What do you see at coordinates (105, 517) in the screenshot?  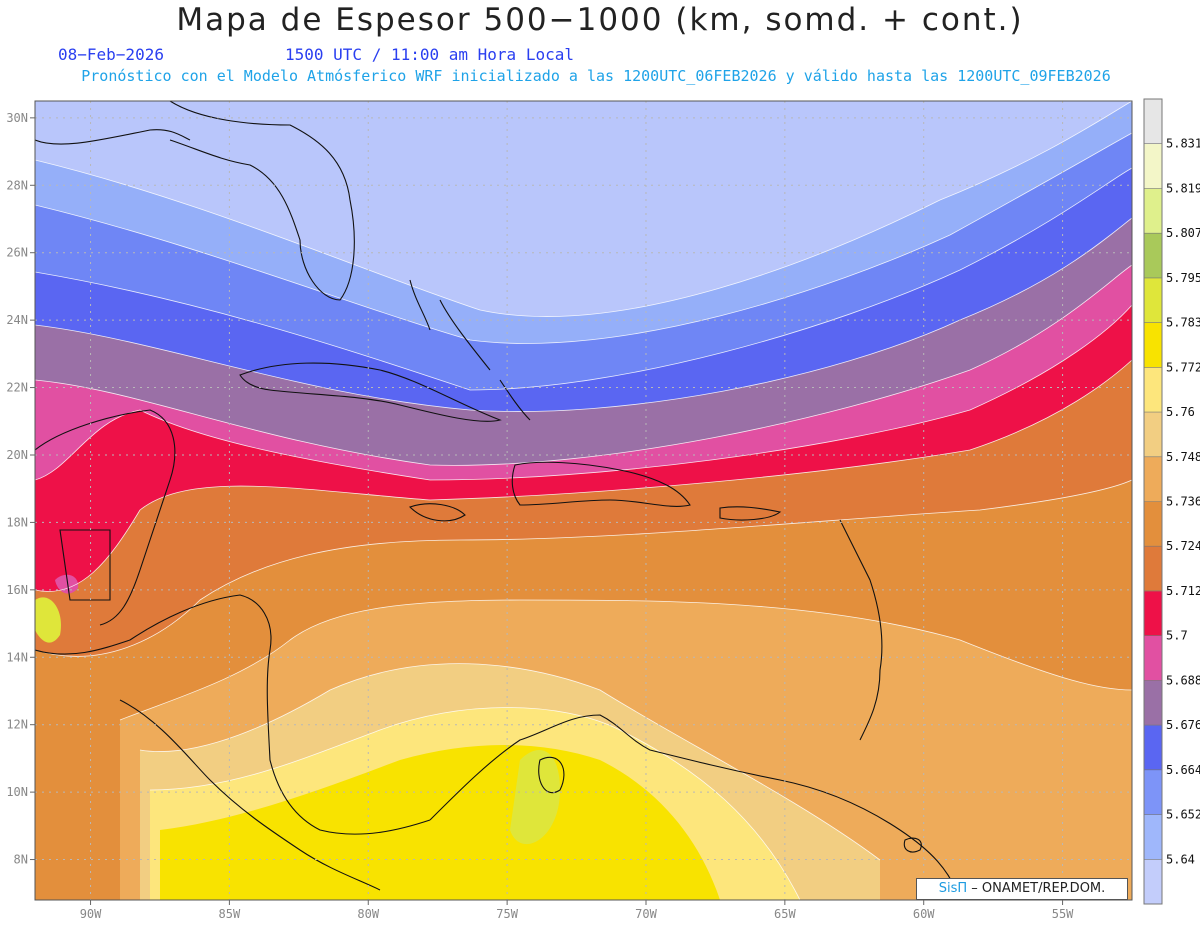 I see `yucatan` at bounding box center [105, 517].